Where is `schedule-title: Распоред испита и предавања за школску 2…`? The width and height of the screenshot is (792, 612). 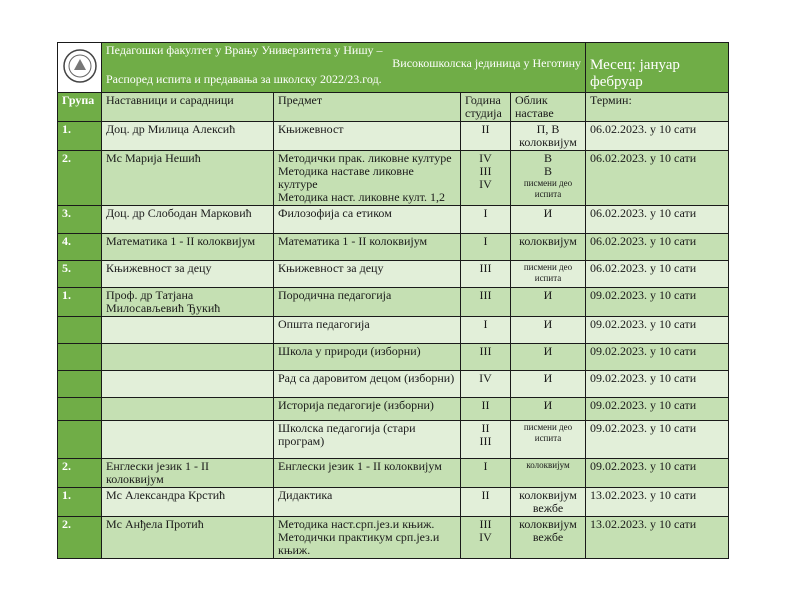 schedule-title: Распоред испита и предавања за школску 2… is located at coordinates (244, 79).